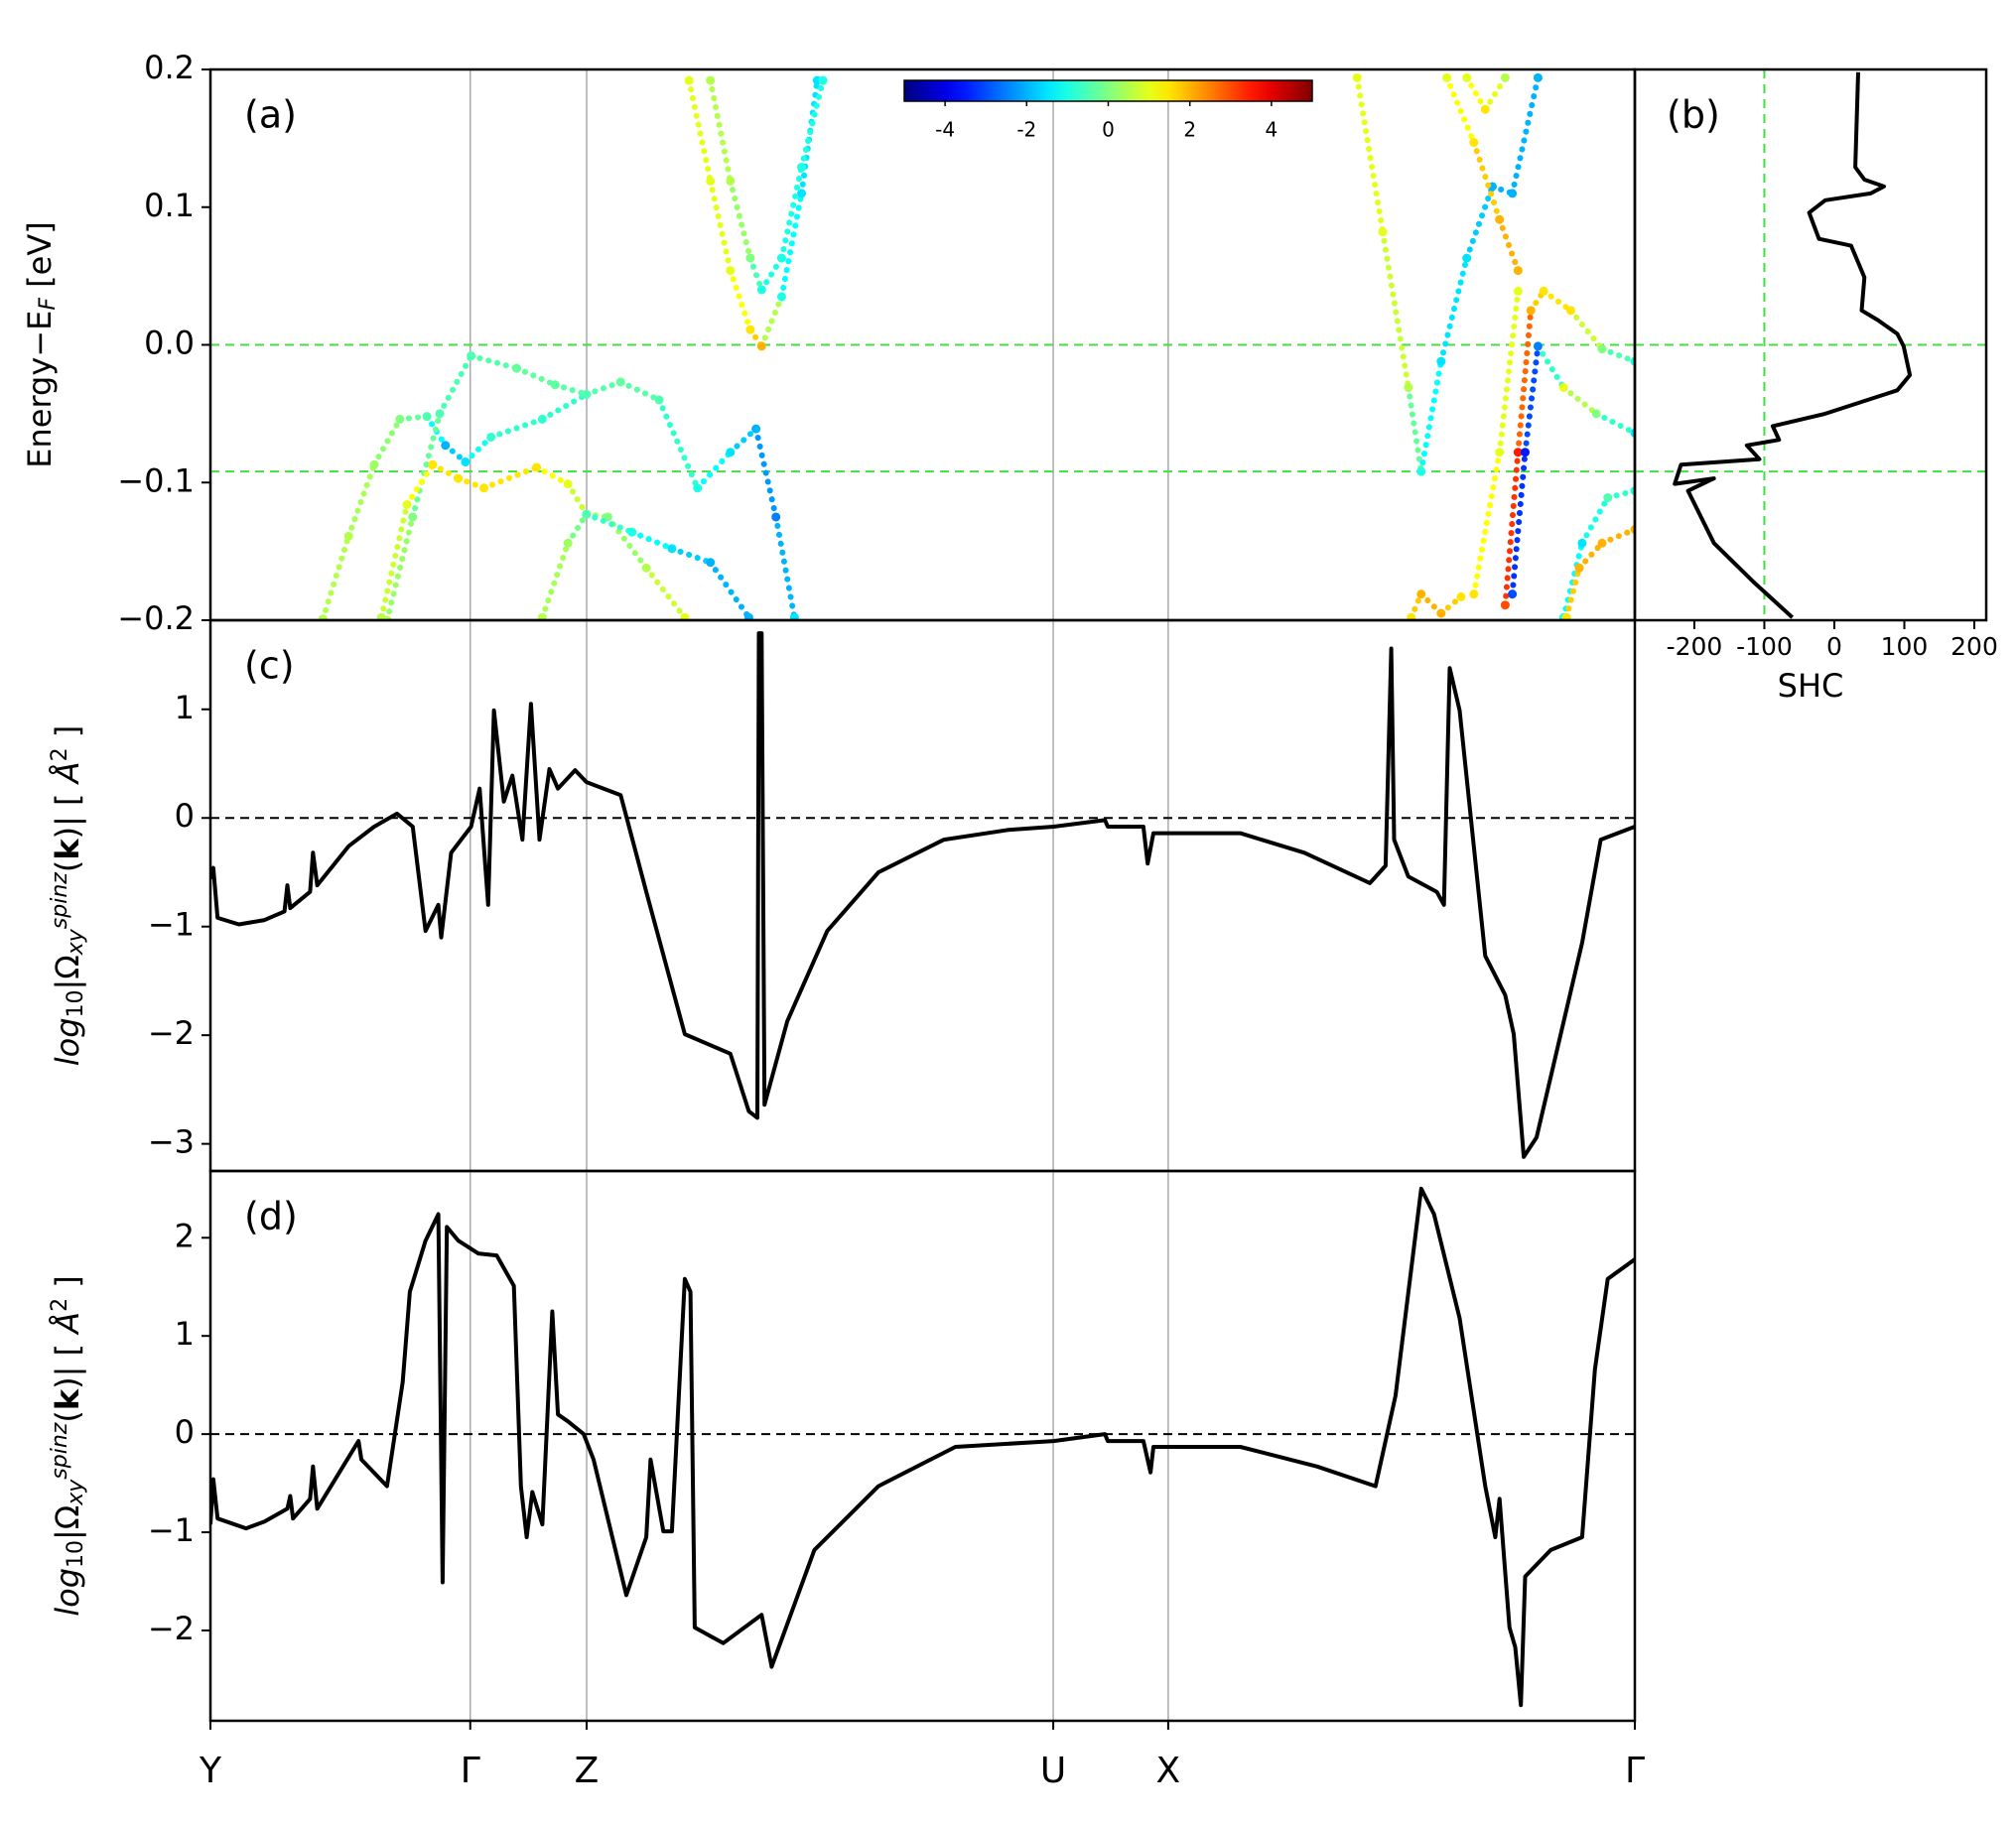 The width and height of the screenshot is (2016, 1822). What do you see at coordinates (68, 1446) in the screenshot?
I see `y-axis-label: log10|Ωxyspinz(k)| [ Å2 ]` at bounding box center [68, 1446].